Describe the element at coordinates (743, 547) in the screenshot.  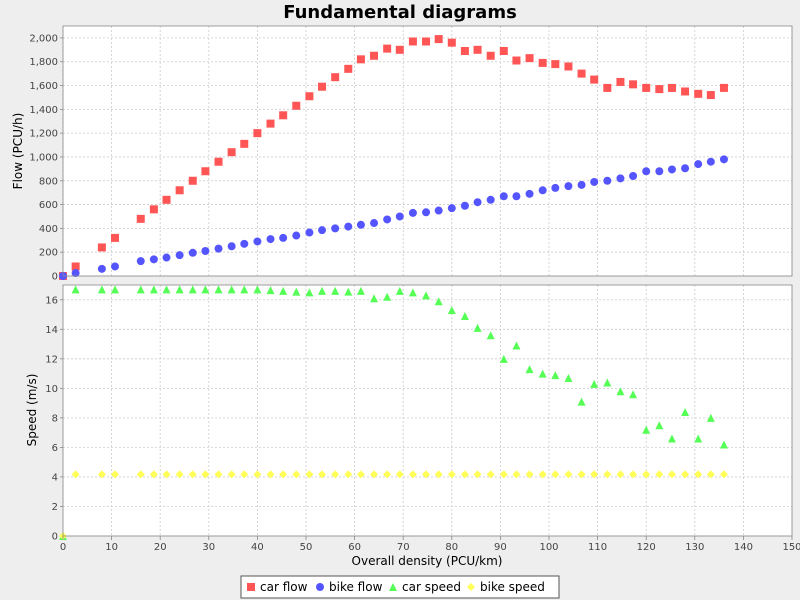
I see `x-tick-label: 140` at that location.